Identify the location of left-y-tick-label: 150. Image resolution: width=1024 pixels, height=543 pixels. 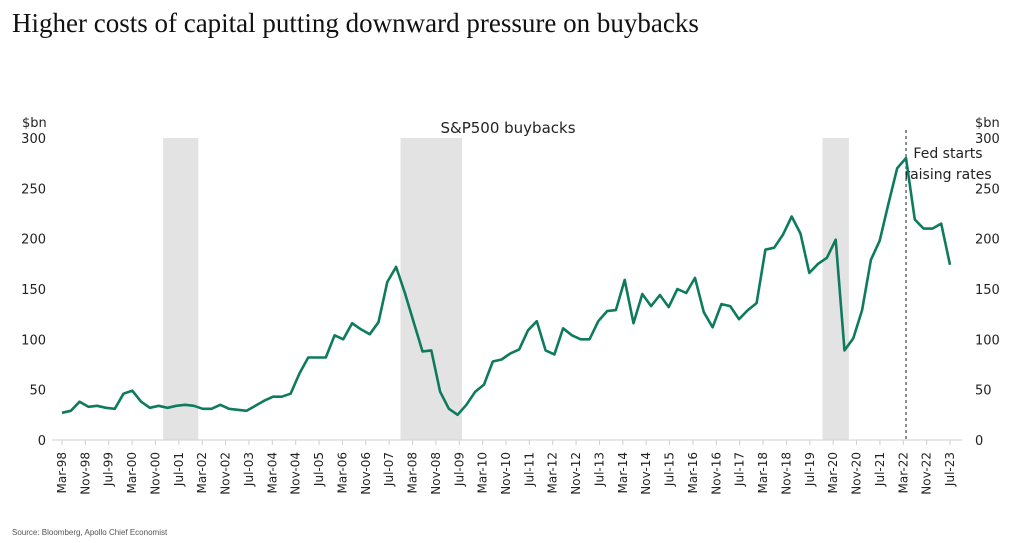
(33, 290).